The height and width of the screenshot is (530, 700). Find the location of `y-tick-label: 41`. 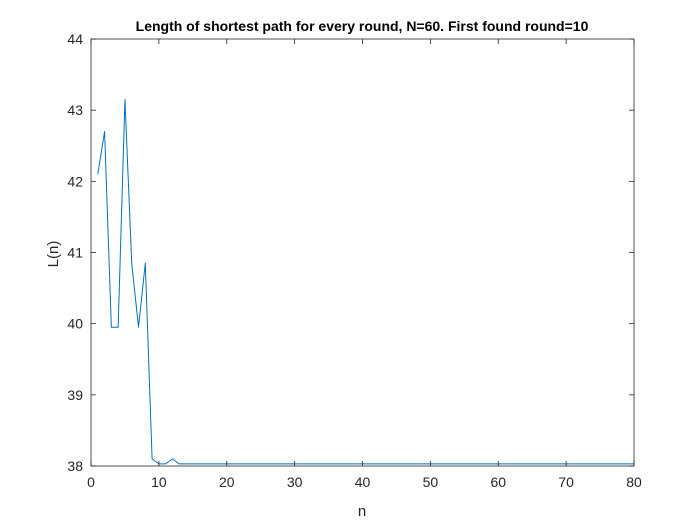

y-tick-label: 41 is located at coordinates (75, 253).